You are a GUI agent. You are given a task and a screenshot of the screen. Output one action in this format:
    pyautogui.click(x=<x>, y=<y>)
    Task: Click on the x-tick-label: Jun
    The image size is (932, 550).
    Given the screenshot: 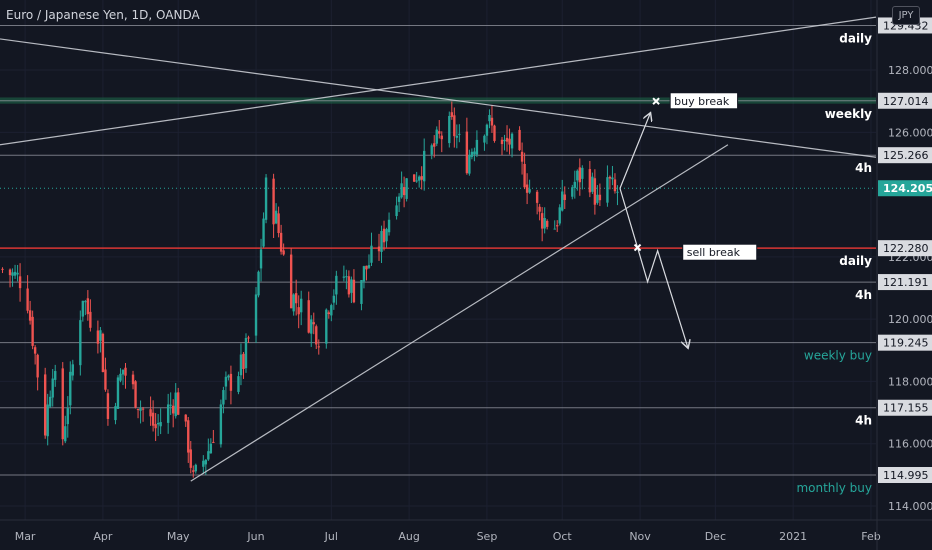 What is the action you would take?
    pyautogui.click(x=255, y=536)
    